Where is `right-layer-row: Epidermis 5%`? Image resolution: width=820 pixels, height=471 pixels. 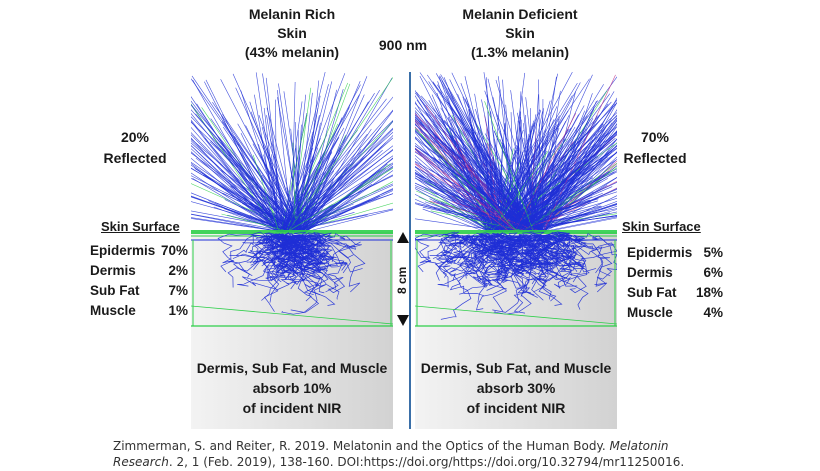
right-layer-row: Epidermis 5% is located at coordinates (675, 253).